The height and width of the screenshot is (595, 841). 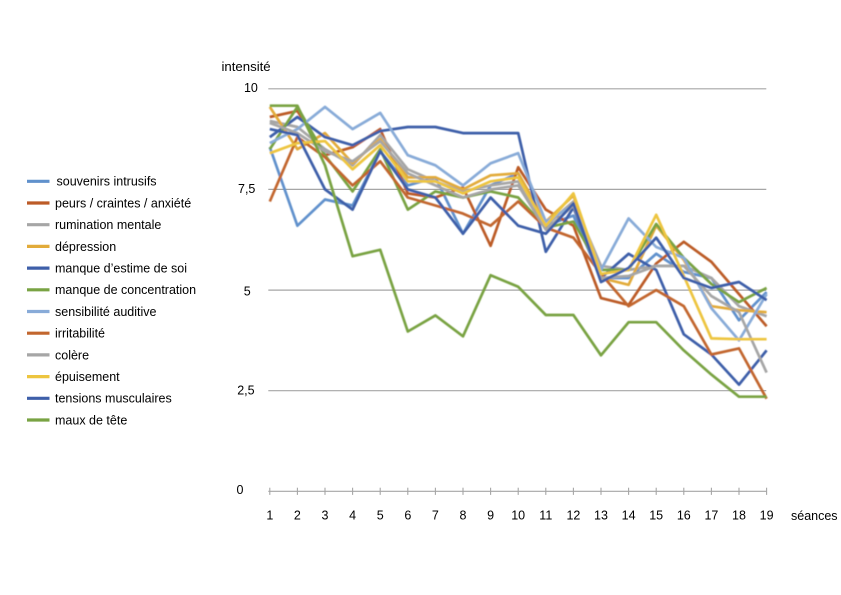 I want to click on svg-text: 18, so click(x=739, y=516).